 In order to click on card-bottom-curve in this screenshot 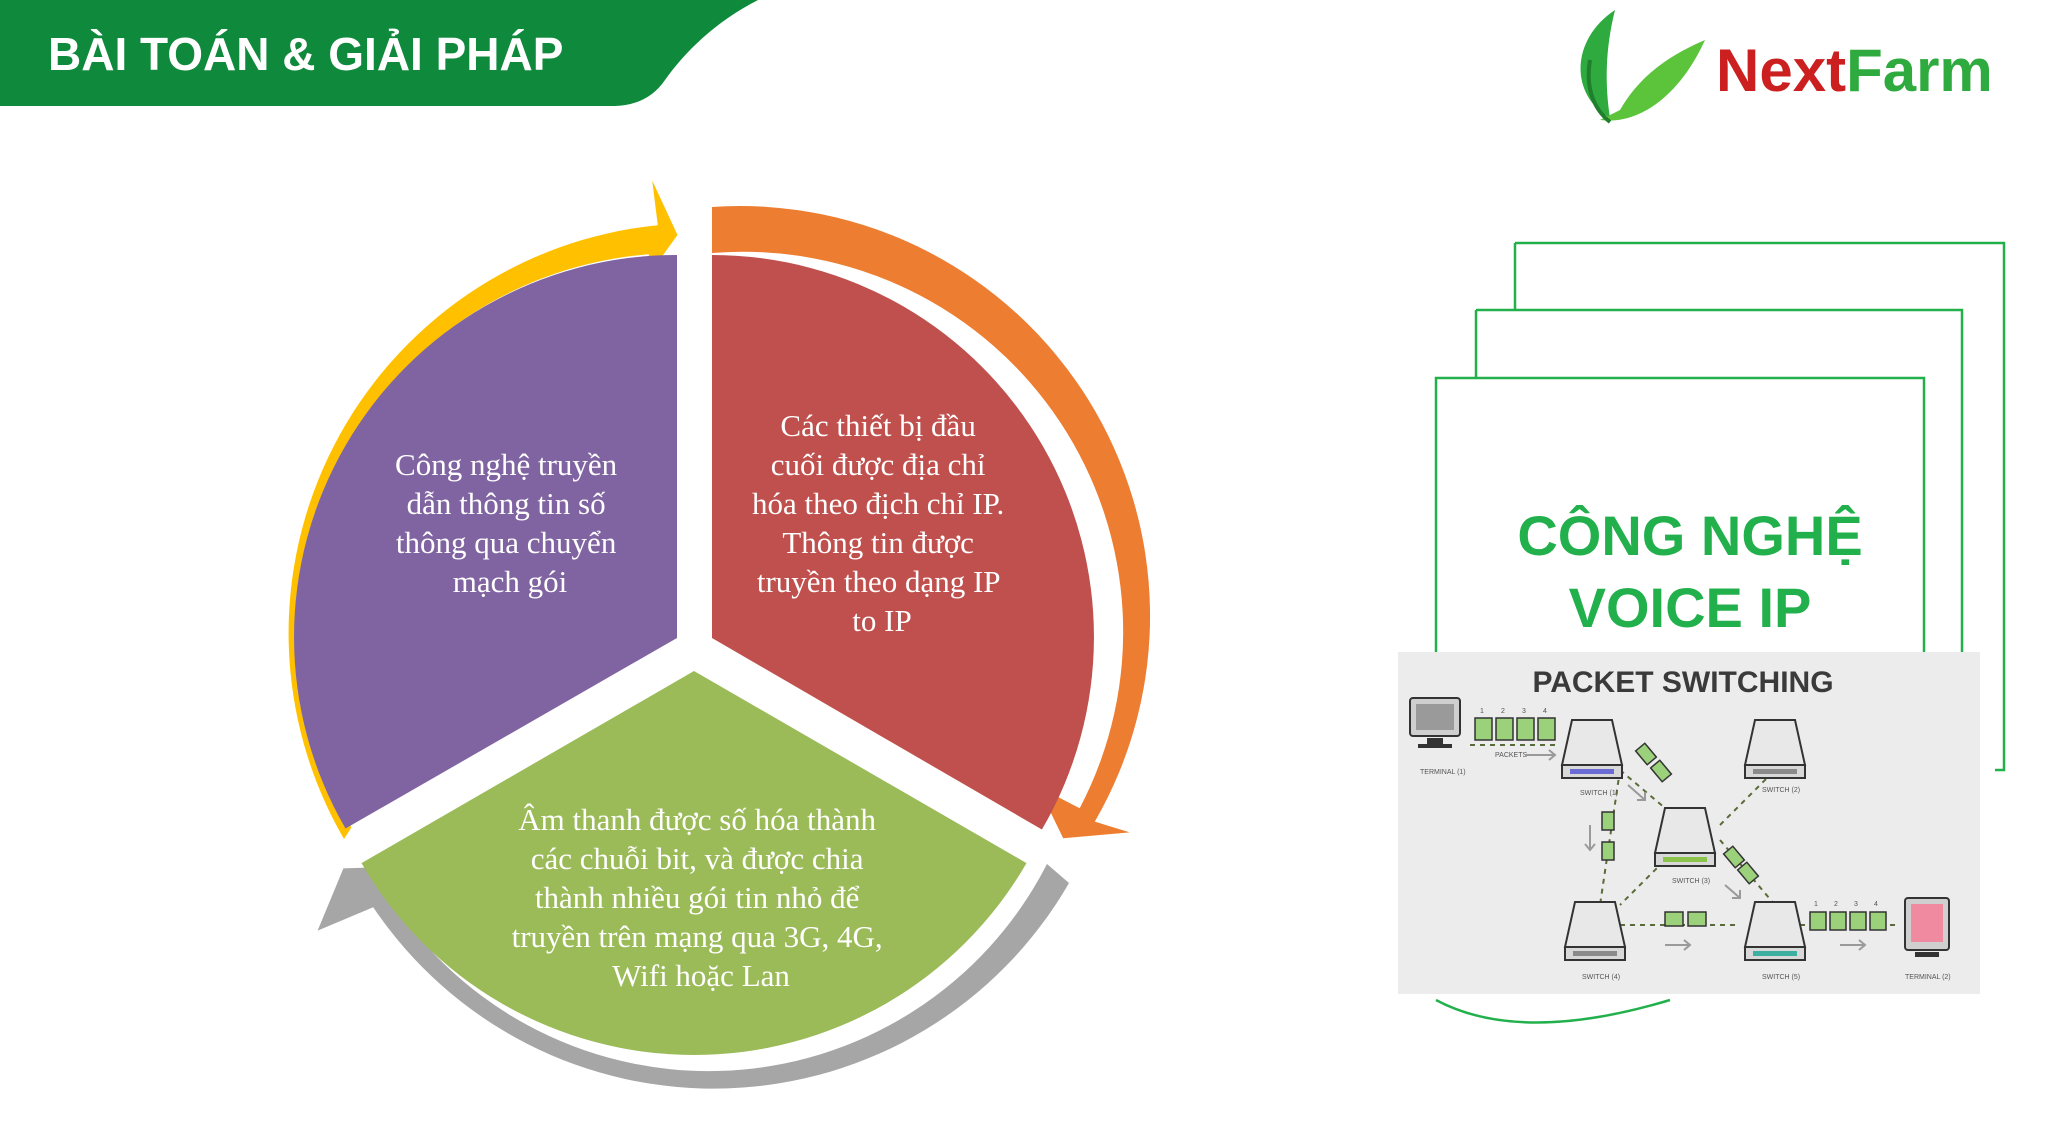, I will do `click(1553, 1011)`.